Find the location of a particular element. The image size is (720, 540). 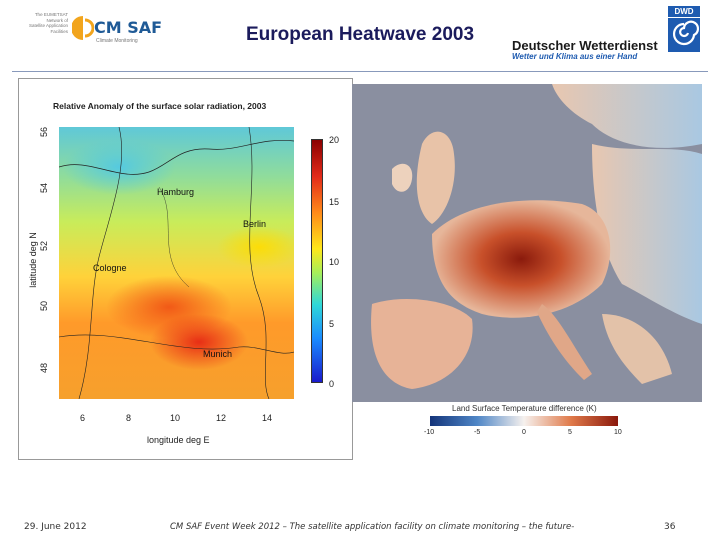

x-tick: 8 is located at coordinates (128, 418).